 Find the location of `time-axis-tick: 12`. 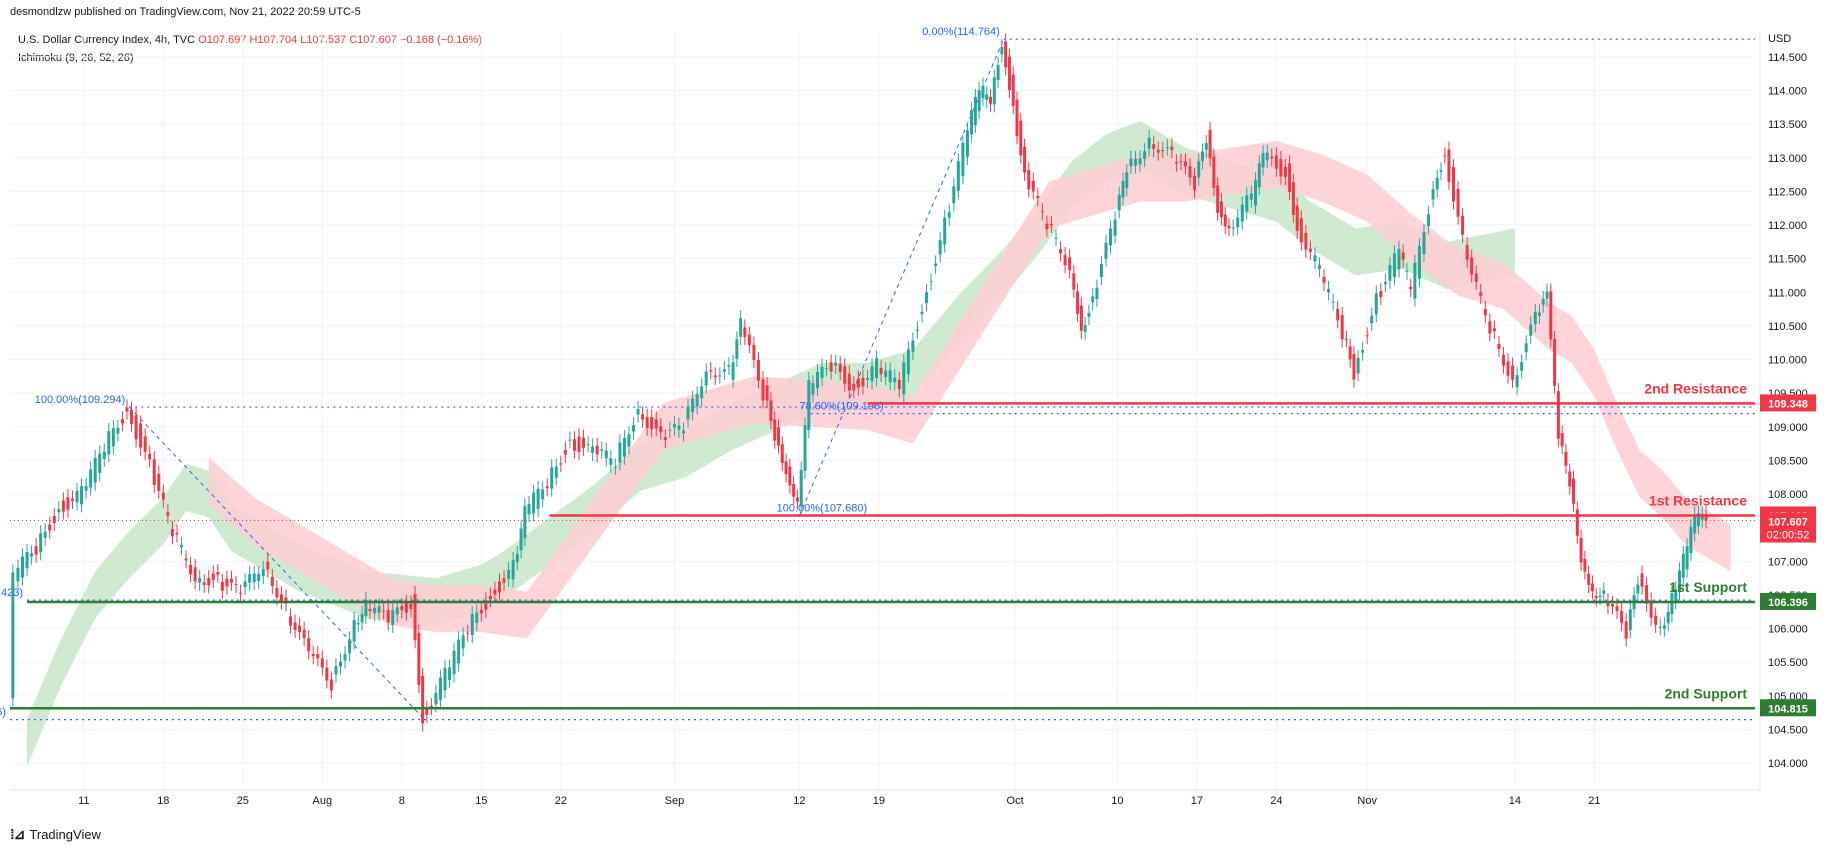

time-axis-tick: 12 is located at coordinates (799, 801).